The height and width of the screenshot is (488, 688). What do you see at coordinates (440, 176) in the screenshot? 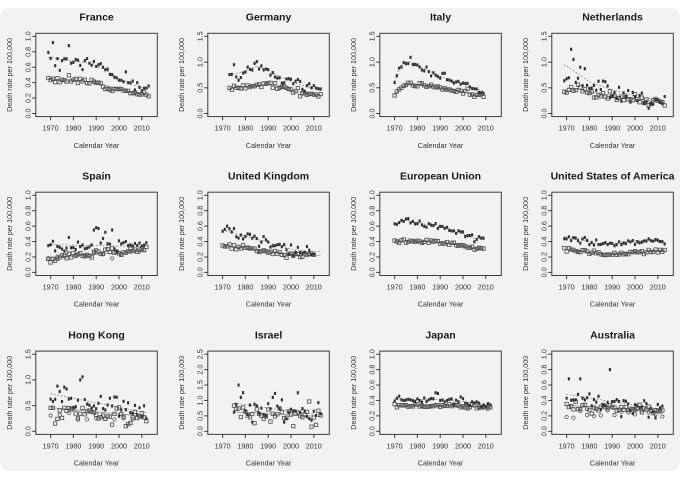
I see `svg-text: European Union` at bounding box center [440, 176].